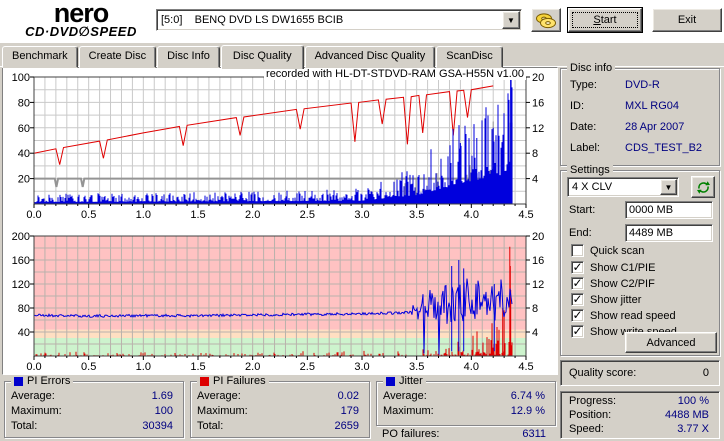 The height and width of the screenshot is (441, 724). Describe the element at coordinates (21, 237) in the screenshot. I see `svg-text: 200` at that location.